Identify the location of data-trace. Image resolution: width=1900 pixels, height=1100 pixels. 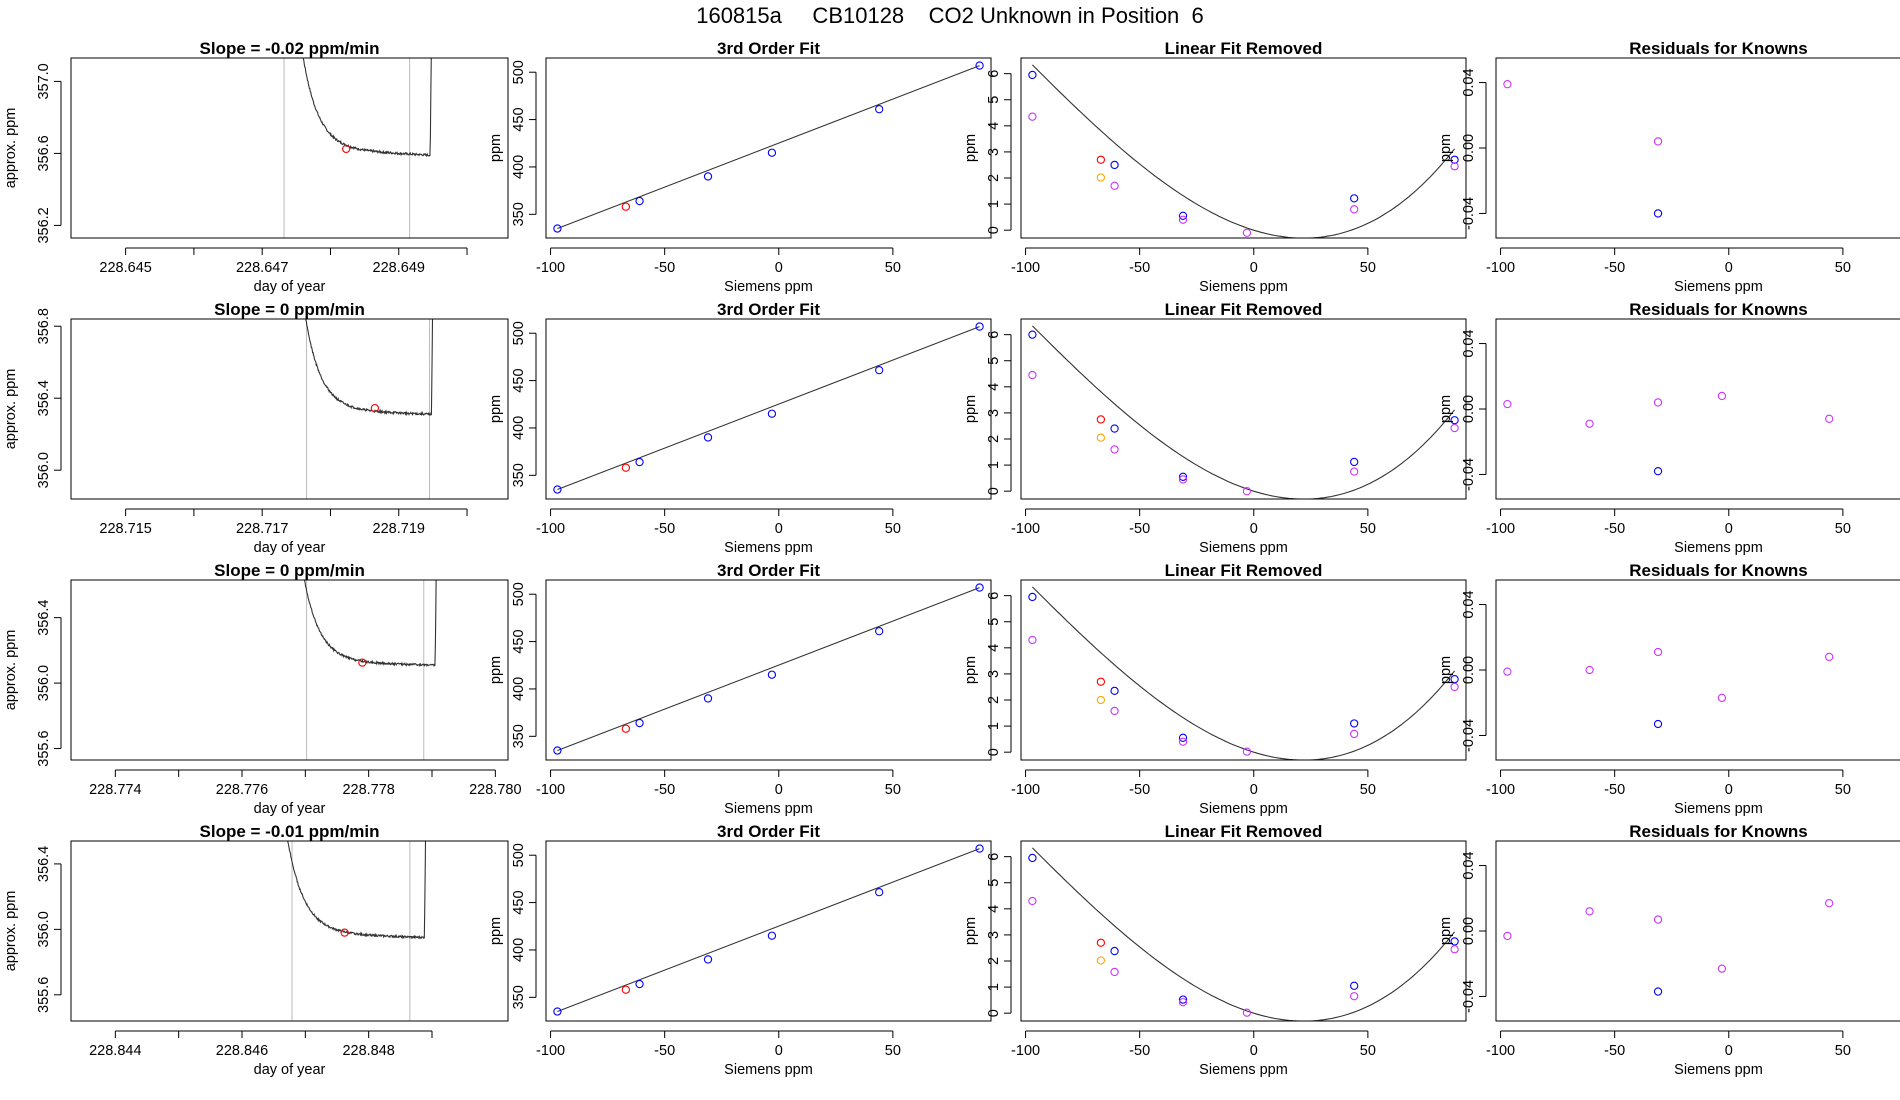
(370, 624).